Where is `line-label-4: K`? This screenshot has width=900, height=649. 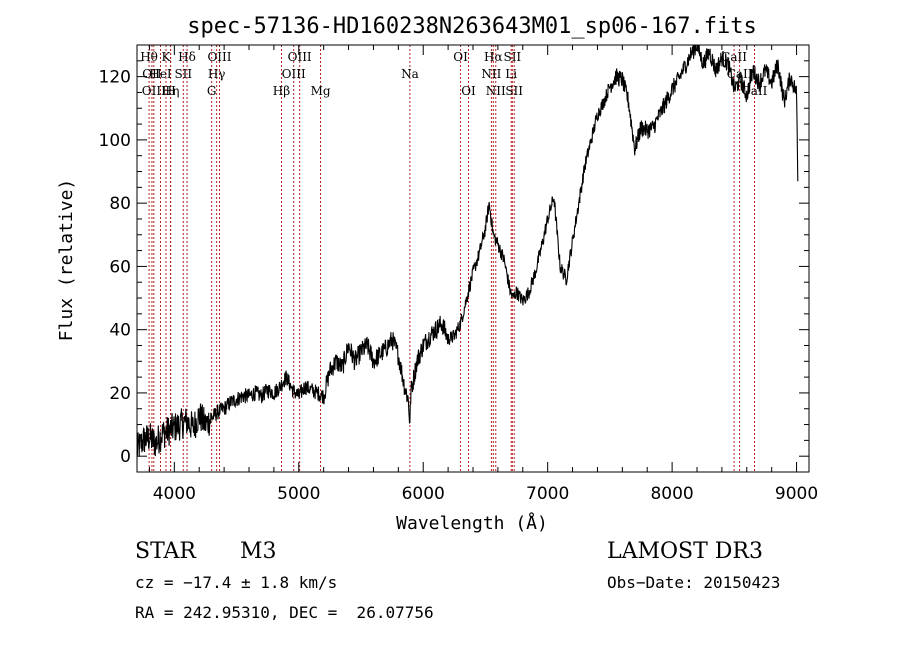
line-label-4: K is located at coordinates (167, 57).